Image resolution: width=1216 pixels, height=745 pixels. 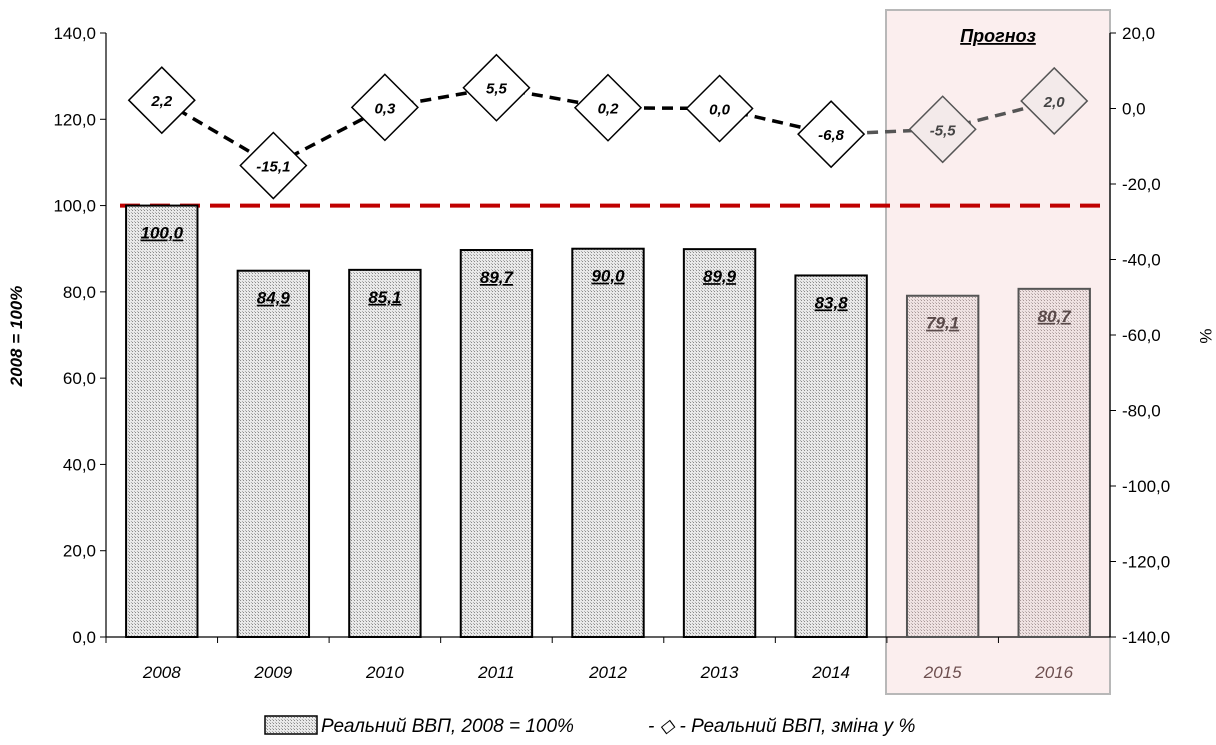 I want to click on y-tick-label: 60,0, so click(x=79, y=378).